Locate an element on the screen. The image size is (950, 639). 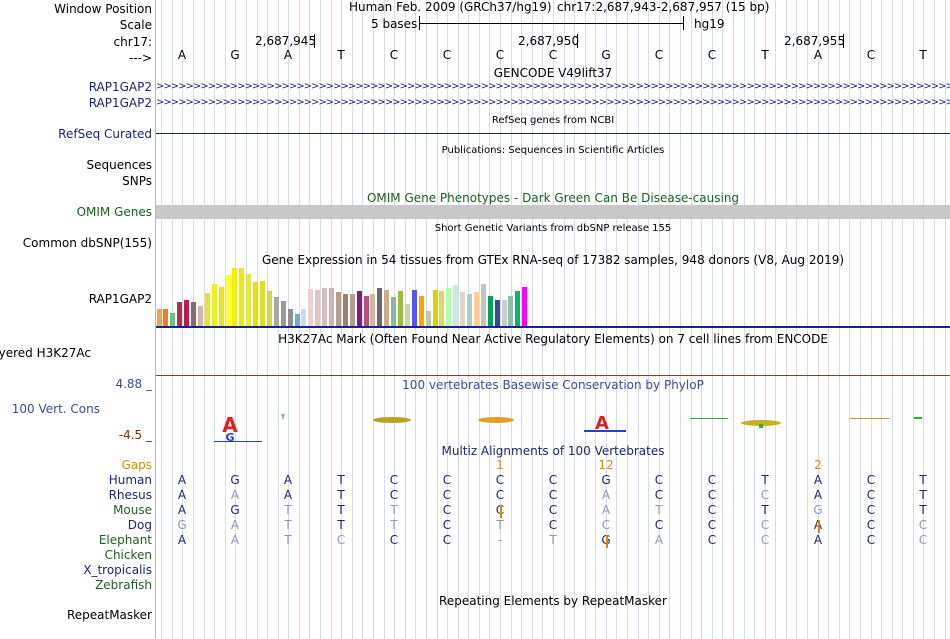
gencode-label-1: RAP1GAP2 is located at coordinates (120, 87).